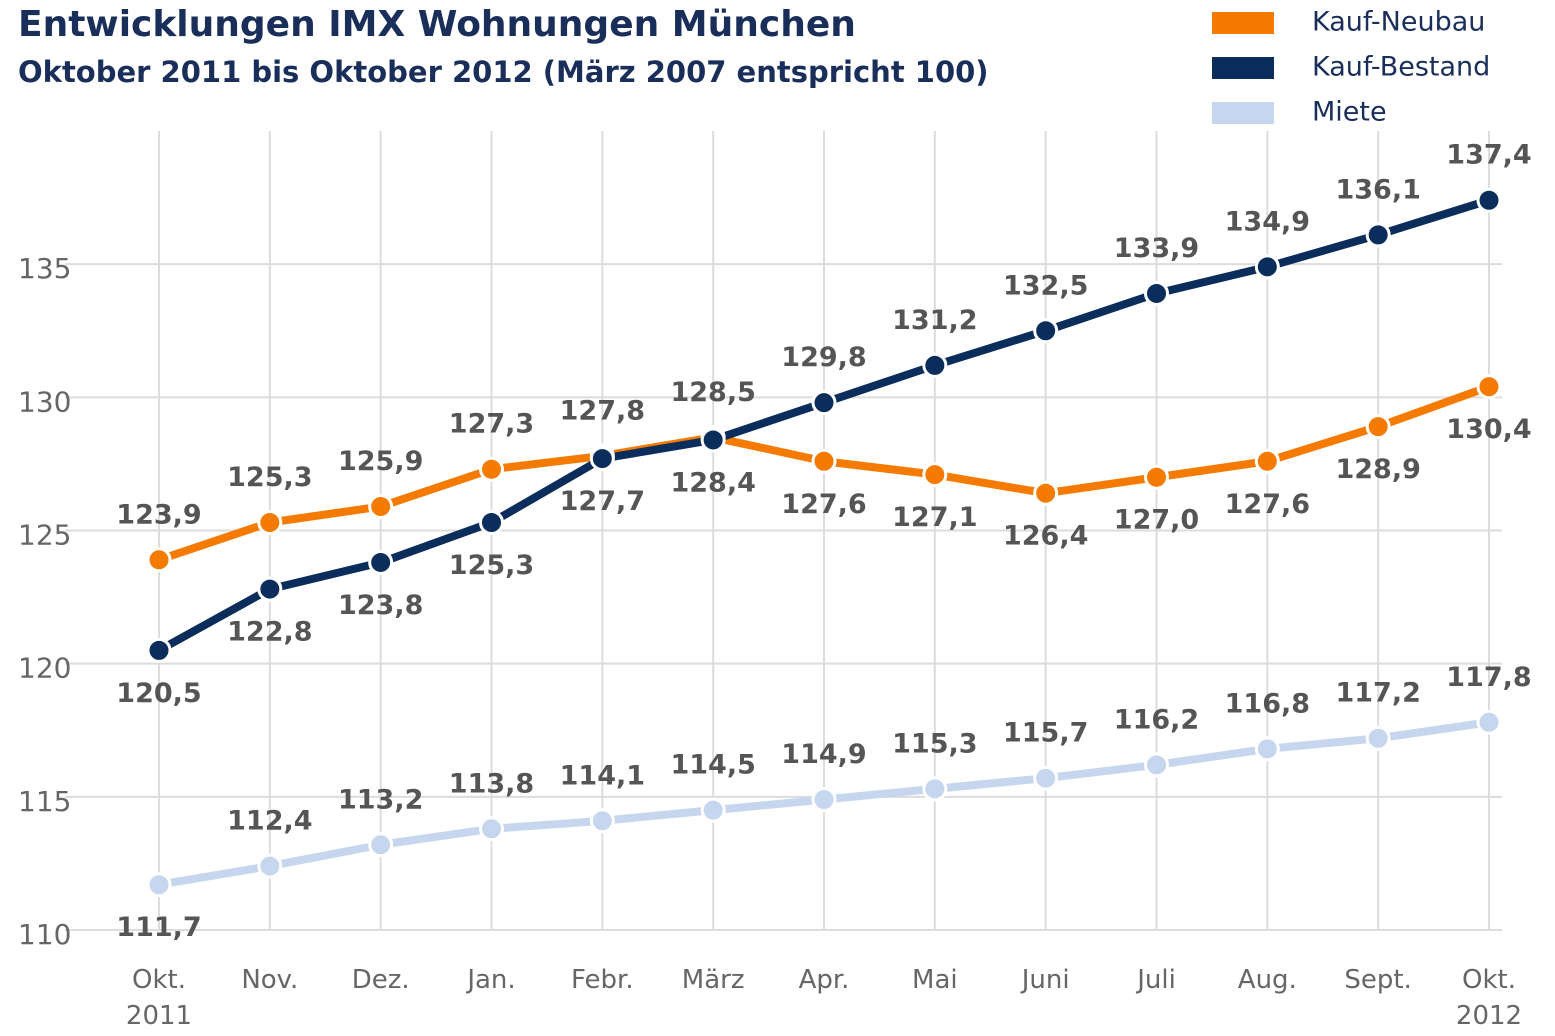 This screenshot has height=1036, width=1555. What do you see at coordinates (1156, 248) in the screenshot?
I see `data-label: 133,9` at bounding box center [1156, 248].